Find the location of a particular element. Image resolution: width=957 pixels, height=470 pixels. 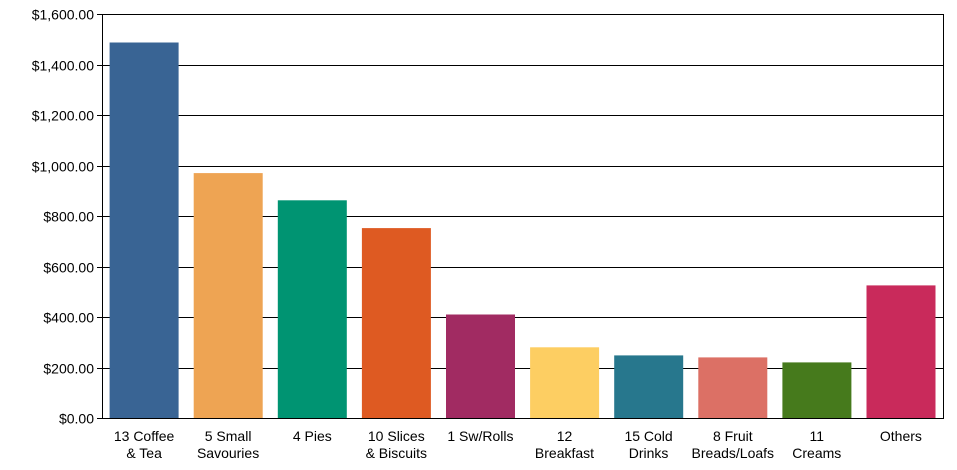

y-tick-label: $1,000.00 is located at coordinates (63, 167).